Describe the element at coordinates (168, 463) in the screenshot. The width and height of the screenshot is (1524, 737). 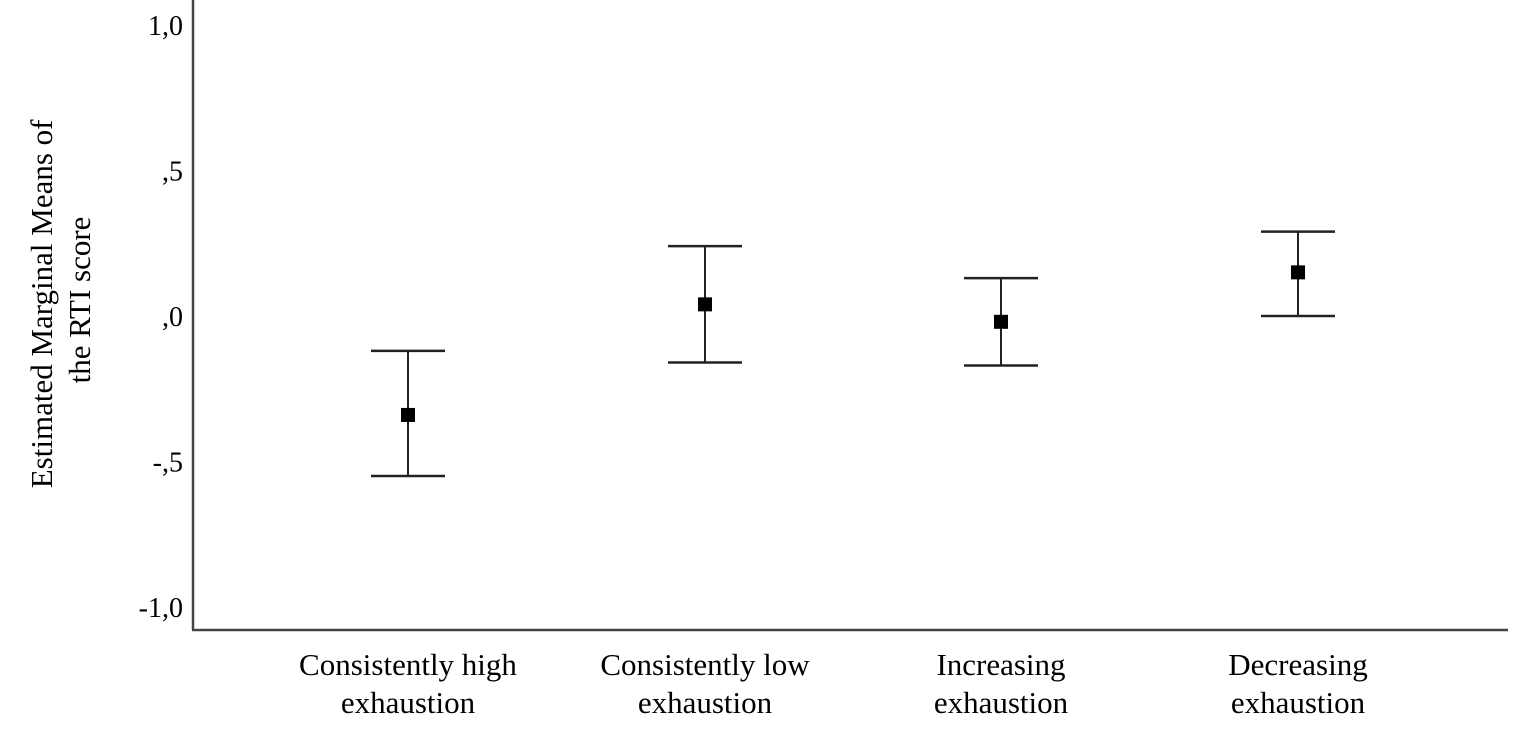
I see `y-tick-label: -,5` at that location.